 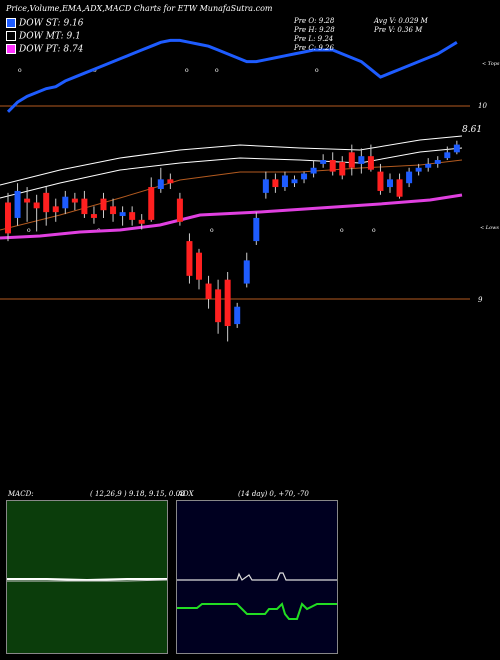 What do you see at coordinates (43, 36) in the screenshot?
I see `legend-dow-mt: DOW MT: 9.1` at bounding box center [43, 36].